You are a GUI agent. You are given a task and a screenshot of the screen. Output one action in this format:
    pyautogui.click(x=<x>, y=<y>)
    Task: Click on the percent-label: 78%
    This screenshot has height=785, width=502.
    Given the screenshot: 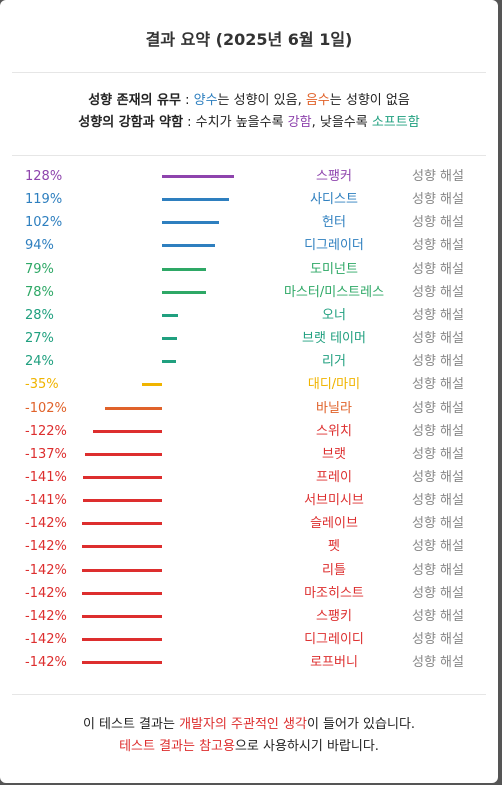 What is the action you would take?
    pyautogui.click(x=39, y=292)
    